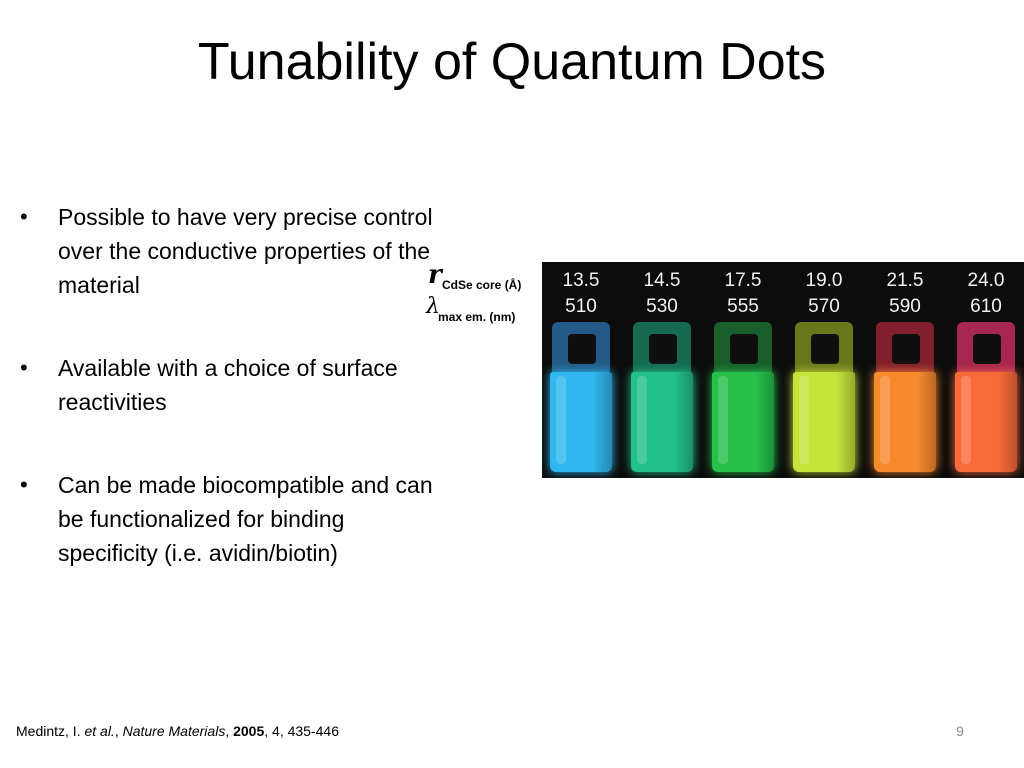  I want to click on vial-label: 19.0 570, so click(824, 294).